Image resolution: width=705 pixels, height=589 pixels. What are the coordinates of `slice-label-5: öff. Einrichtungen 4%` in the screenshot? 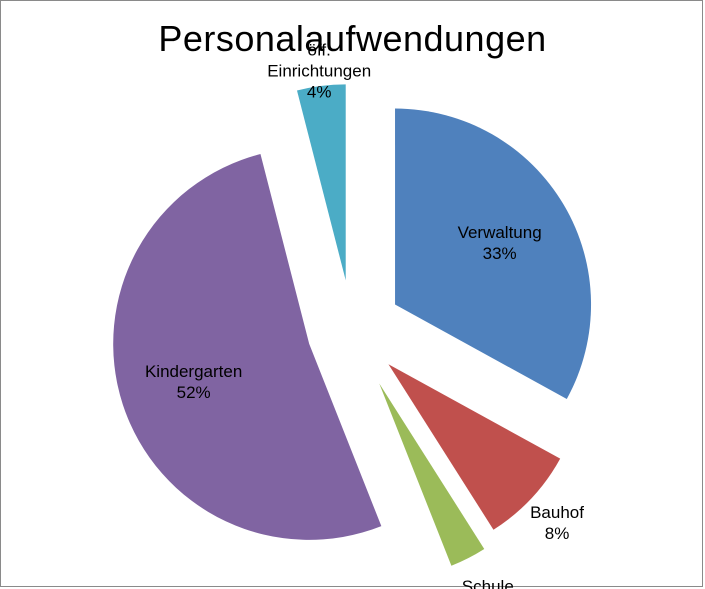 It's located at (319, 70).